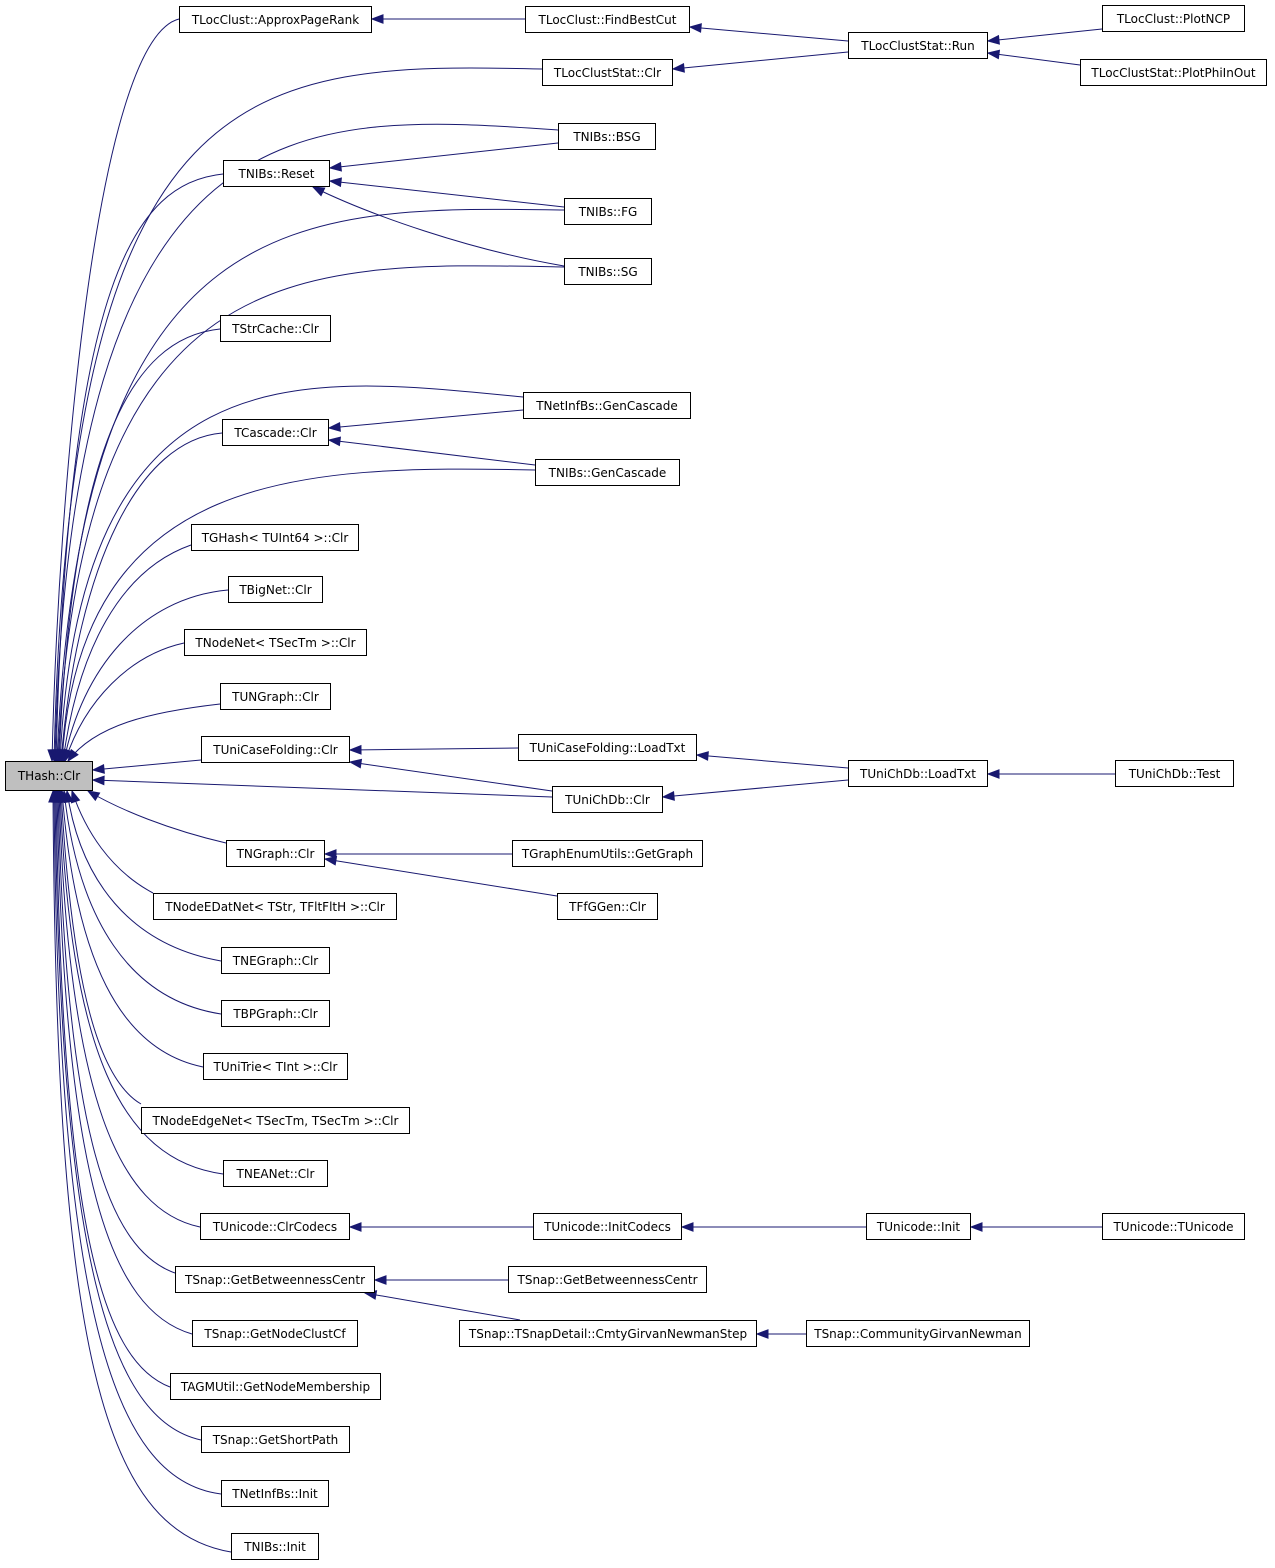 The width and height of the screenshot is (1275, 1568). What do you see at coordinates (608, 271) in the screenshot?
I see `function-node-sg: TNIBs::SG` at bounding box center [608, 271].